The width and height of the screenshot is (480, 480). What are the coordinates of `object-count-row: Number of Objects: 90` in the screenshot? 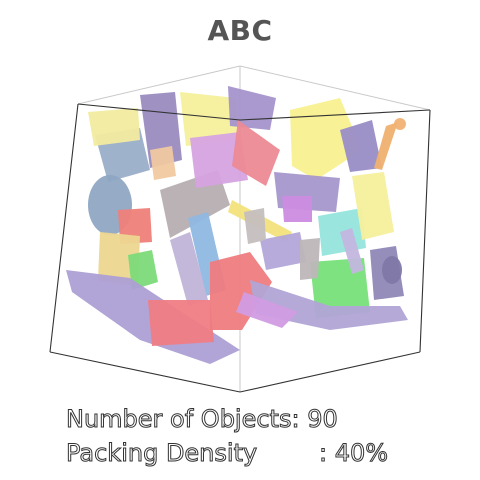 It's located at (226, 419).